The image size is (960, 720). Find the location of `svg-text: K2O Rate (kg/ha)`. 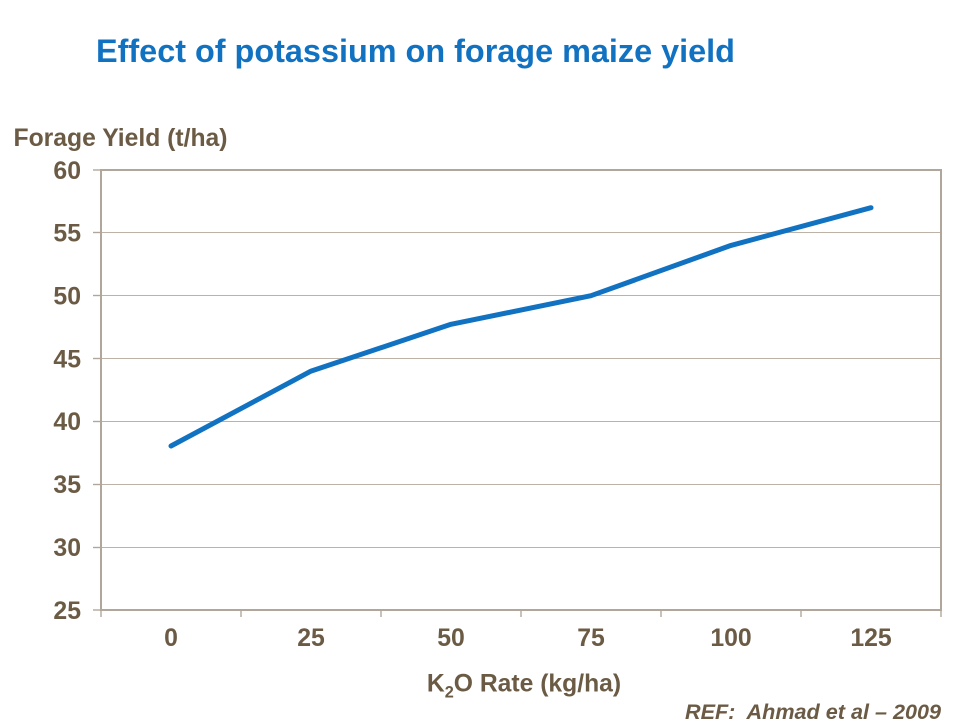

svg-text: K2O Rate (kg/ha) is located at coordinates (524, 685).